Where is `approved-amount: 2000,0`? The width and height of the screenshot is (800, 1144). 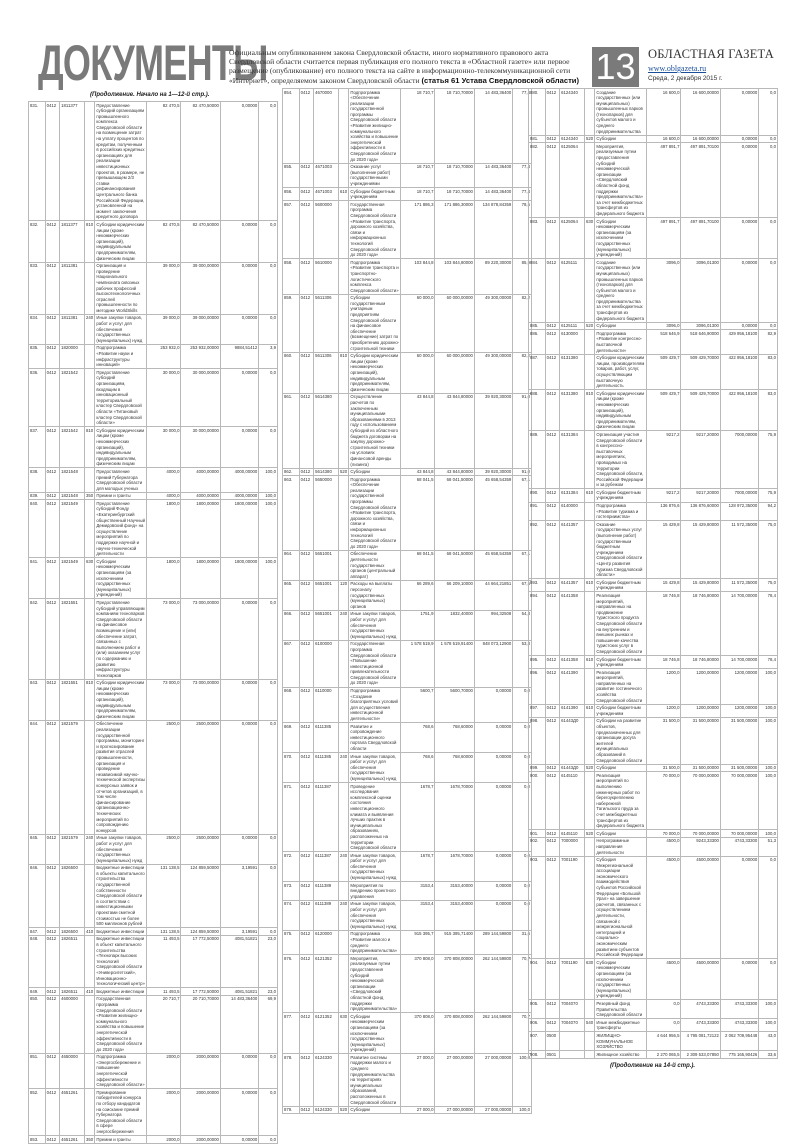 approved-amount: 2000,0 is located at coordinates (164, 1139).